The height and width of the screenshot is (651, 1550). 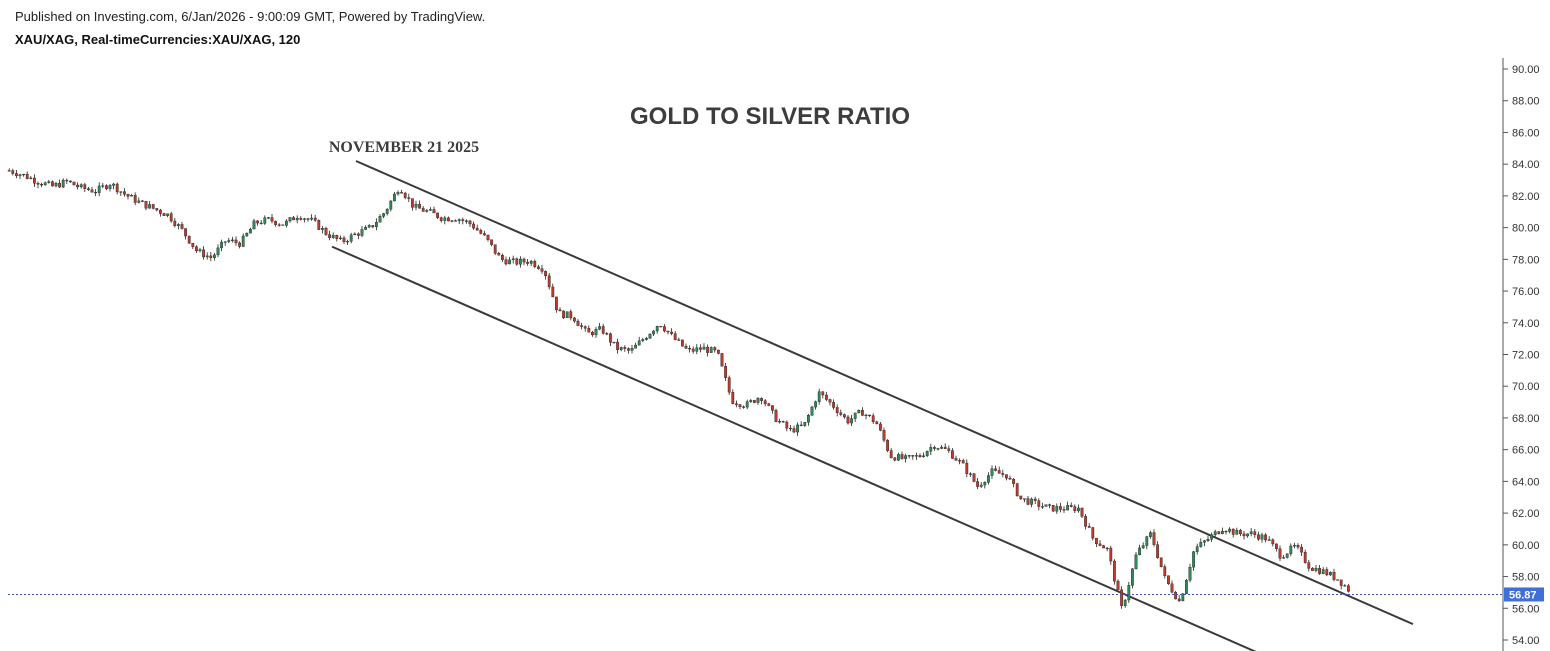 What do you see at coordinates (1526, 578) in the screenshot?
I see `y-tick-label: 58.00` at bounding box center [1526, 578].